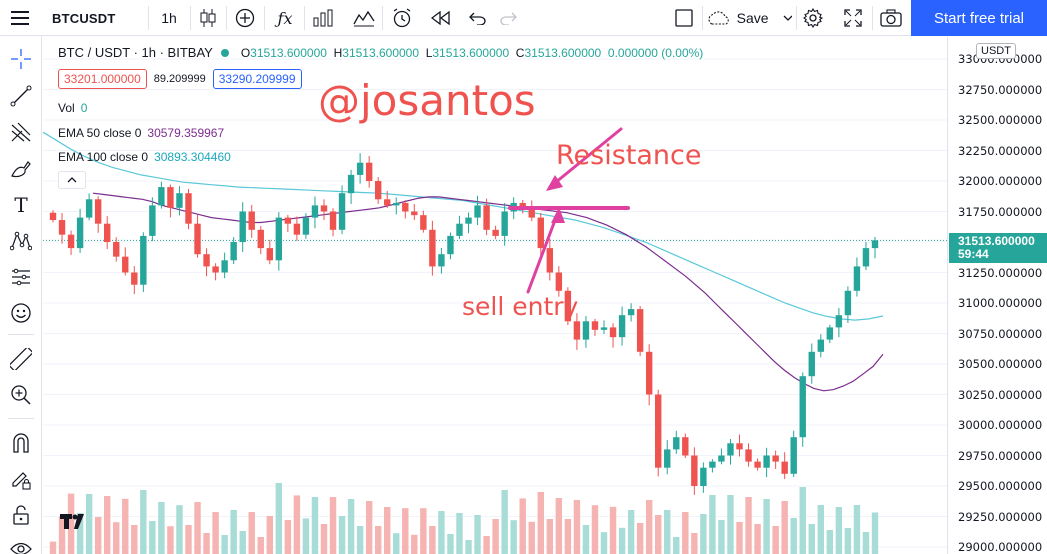  What do you see at coordinates (21, 515) in the screenshot?
I see `lock-drawings-tool` at bounding box center [21, 515].